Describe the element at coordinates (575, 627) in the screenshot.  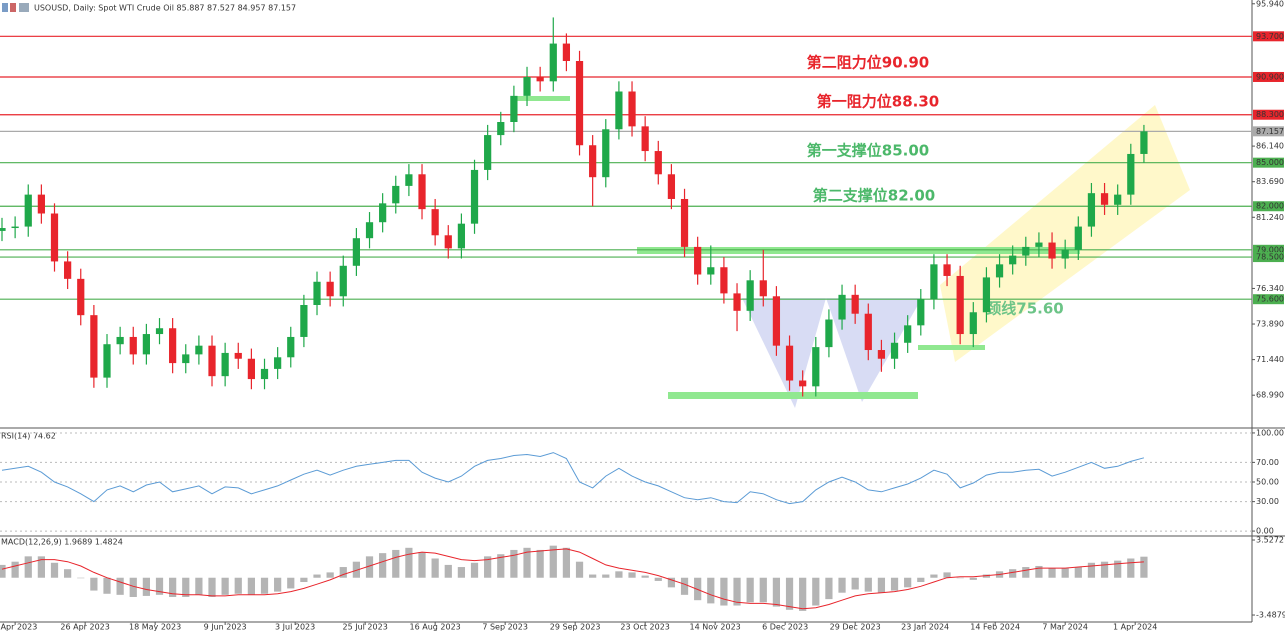
I see `x-tick-label: 29 Sep 2023` at that location.